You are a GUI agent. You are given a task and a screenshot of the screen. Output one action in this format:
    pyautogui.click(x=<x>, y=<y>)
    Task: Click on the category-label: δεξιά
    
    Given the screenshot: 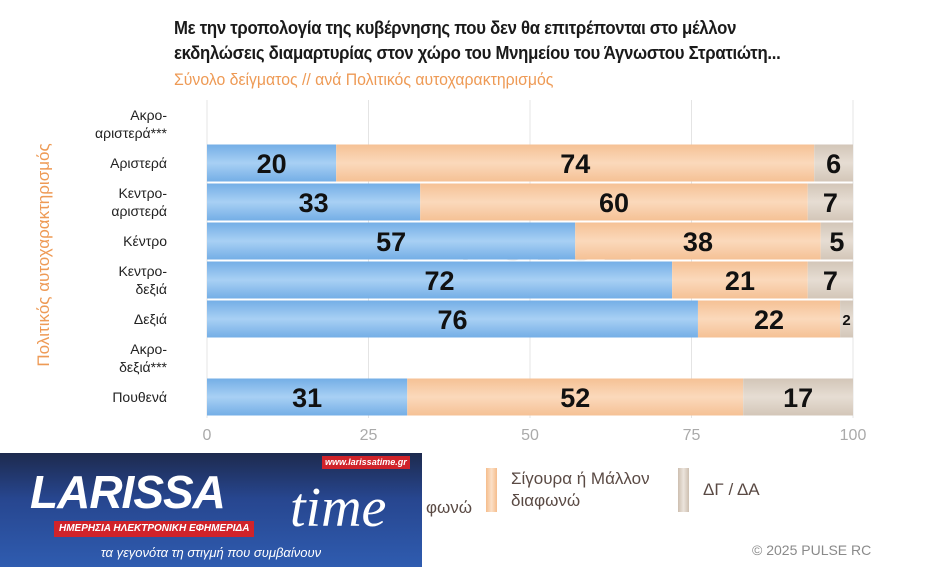 What is the action you would take?
    pyautogui.click(x=151, y=289)
    